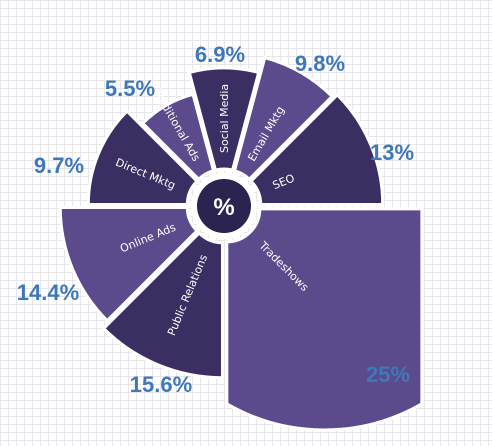  What do you see at coordinates (130, 88) in the screenshot?
I see `value-label-traditional-ads: 5.5%` at bounding box center [130, 88].